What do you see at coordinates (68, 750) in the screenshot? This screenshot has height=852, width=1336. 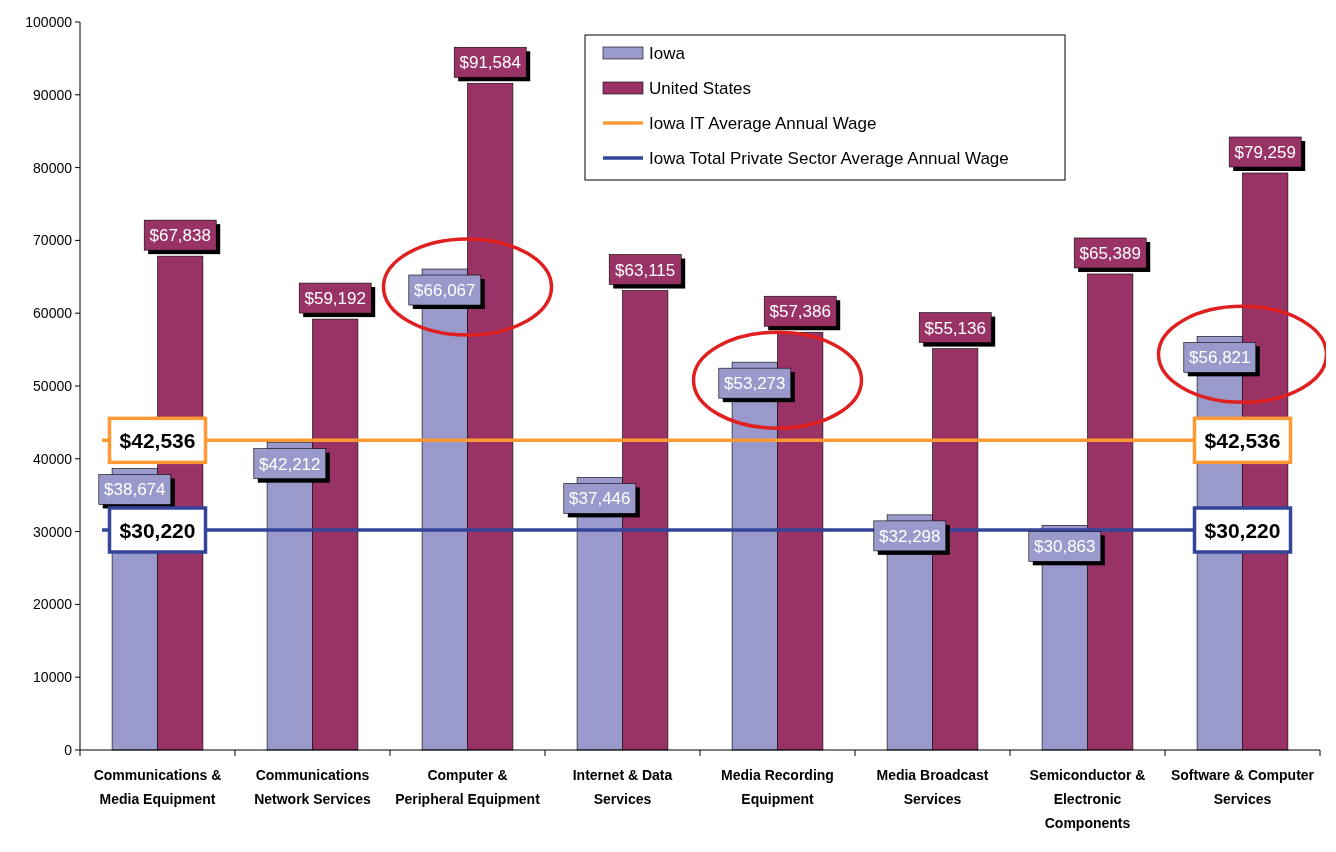 I see `y-tick-label: 0` at bounding box center [68, 750].